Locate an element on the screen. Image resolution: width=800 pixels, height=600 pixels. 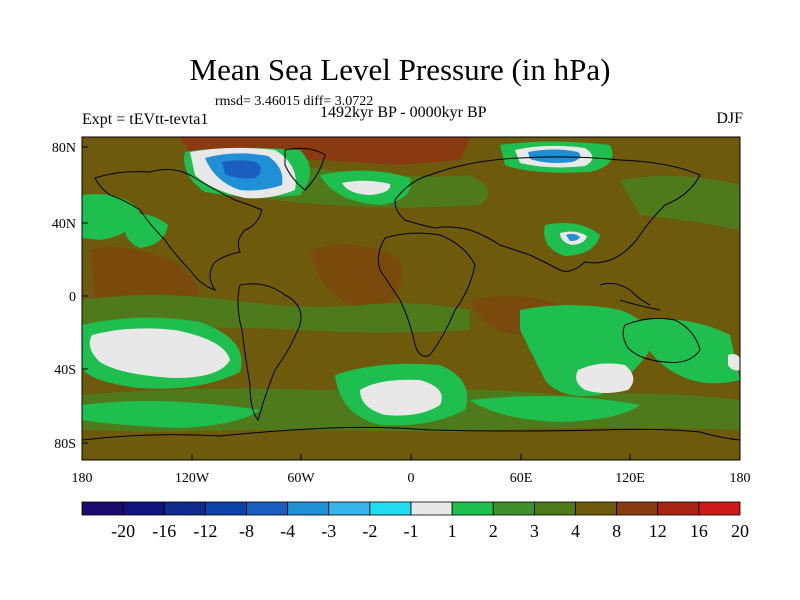
field-blue-tibet is located at coordinates (573, 237).